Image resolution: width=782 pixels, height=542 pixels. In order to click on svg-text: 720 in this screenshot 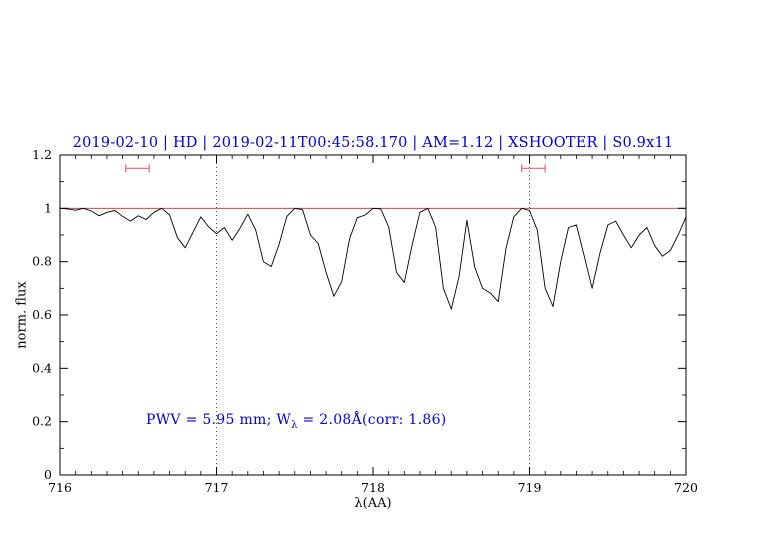, I will do `click(686, 487)`.